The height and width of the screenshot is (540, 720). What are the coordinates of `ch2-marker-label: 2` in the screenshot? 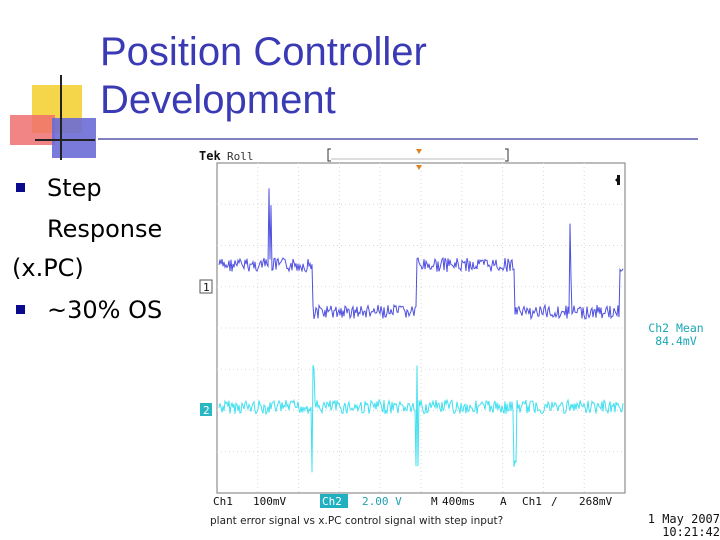 It's located at (206, 410).